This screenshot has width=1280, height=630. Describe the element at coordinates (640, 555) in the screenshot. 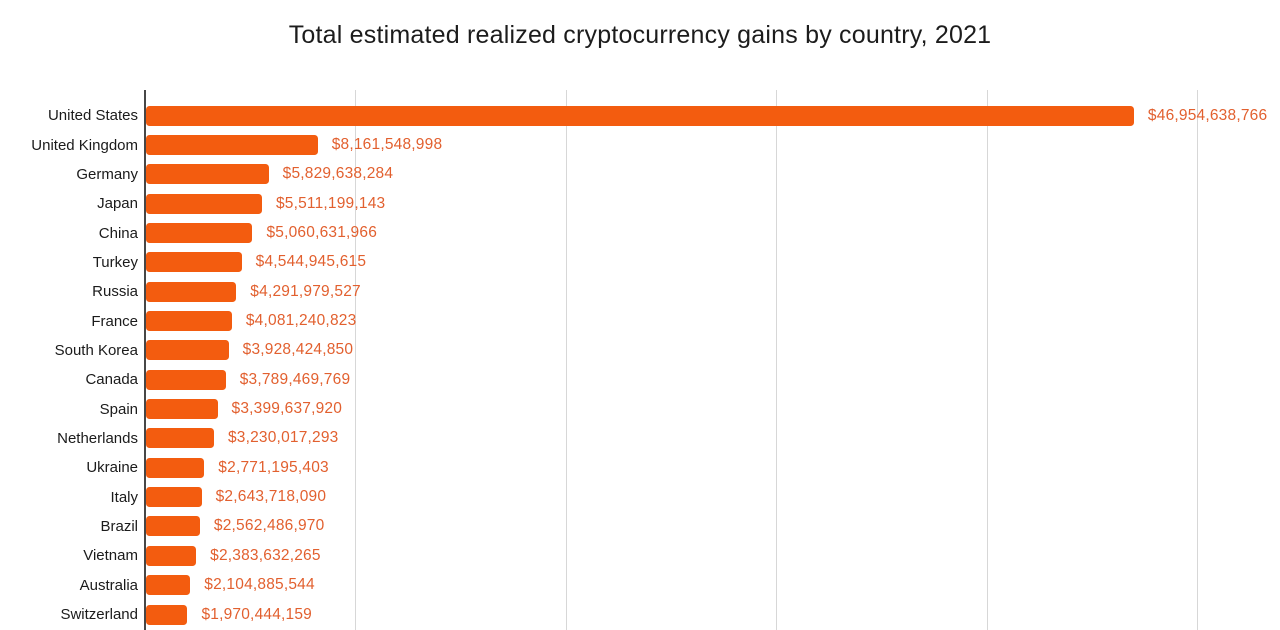

I see `bar-row: Vietnam $2,383,632,265` at that location.